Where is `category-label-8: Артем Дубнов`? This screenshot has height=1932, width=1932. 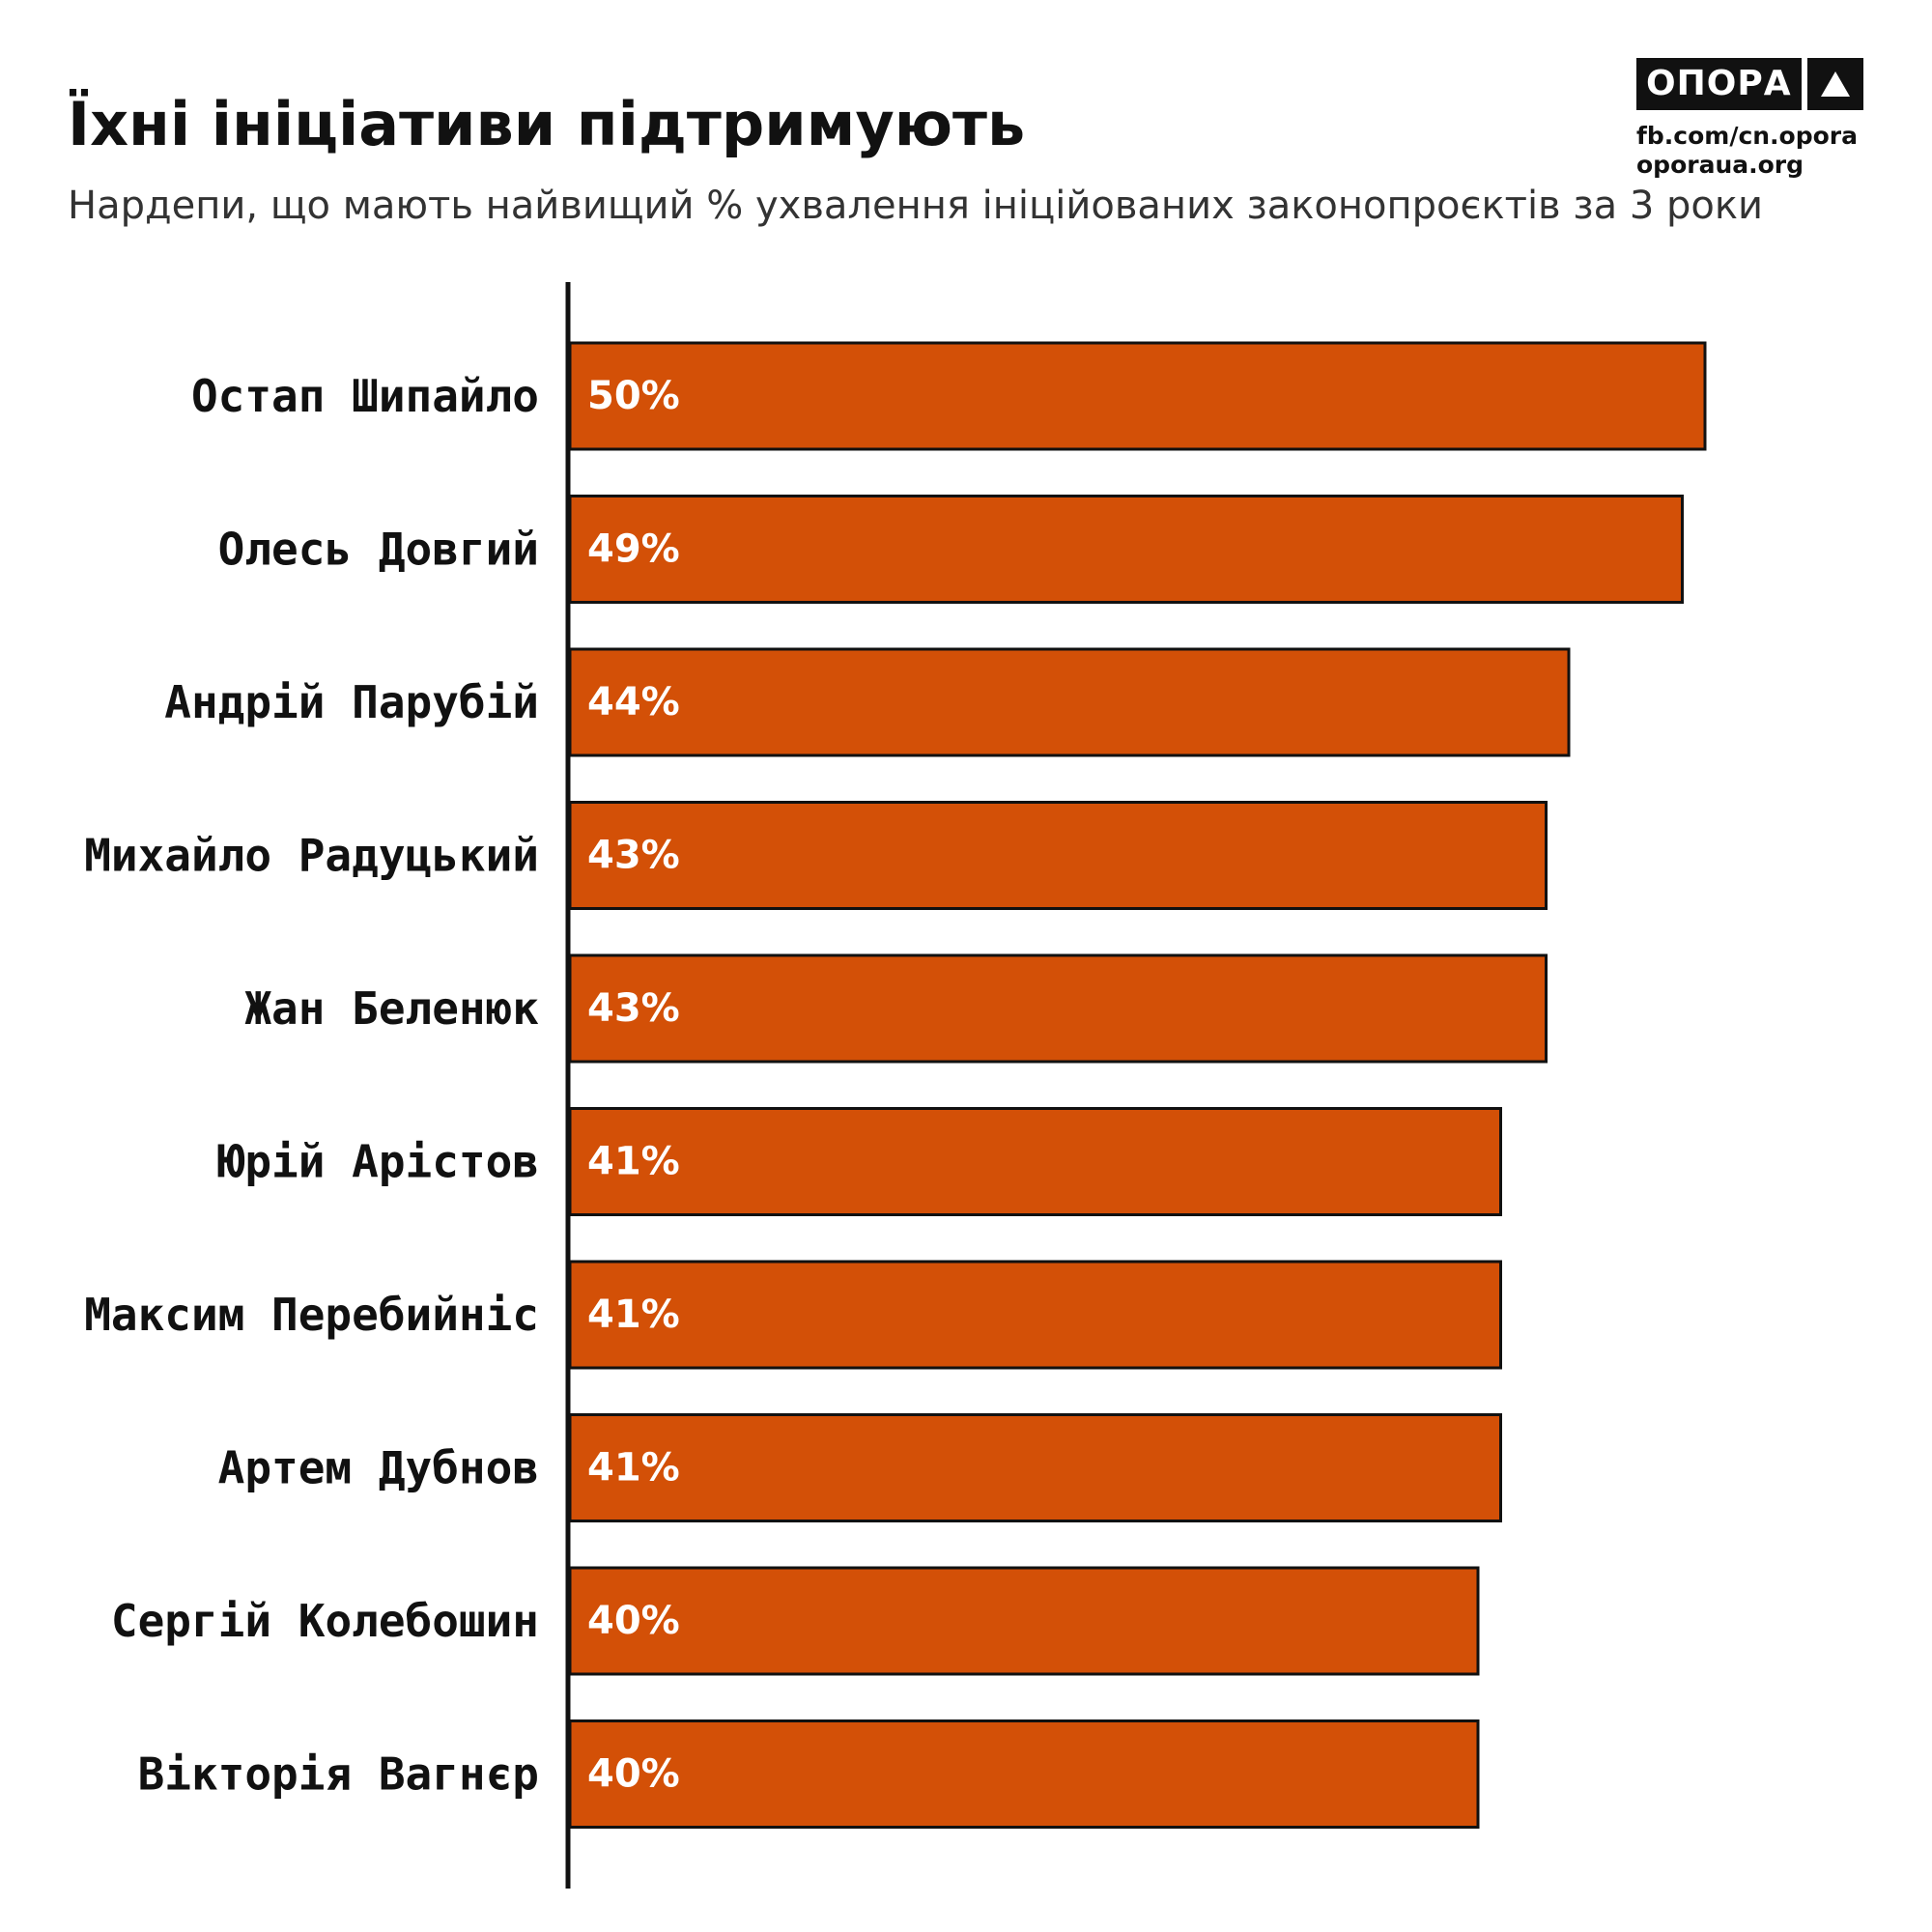 category-label-8: Артем Дубнов is located at coordinates (378, 1468).